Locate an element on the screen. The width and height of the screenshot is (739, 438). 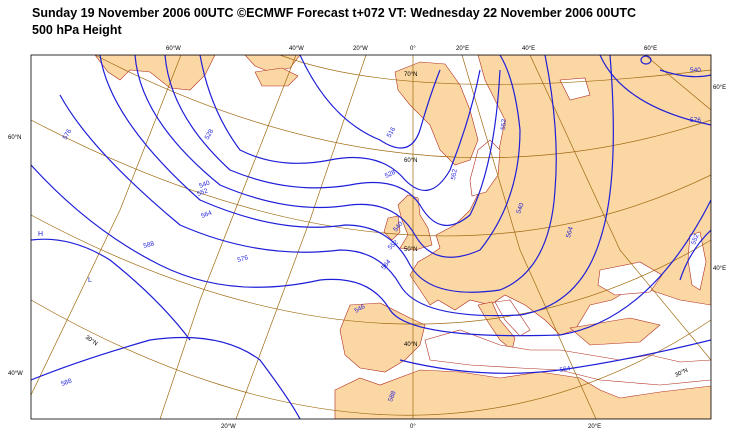
high-pressure-center: H is located at coordinates (40, 234).